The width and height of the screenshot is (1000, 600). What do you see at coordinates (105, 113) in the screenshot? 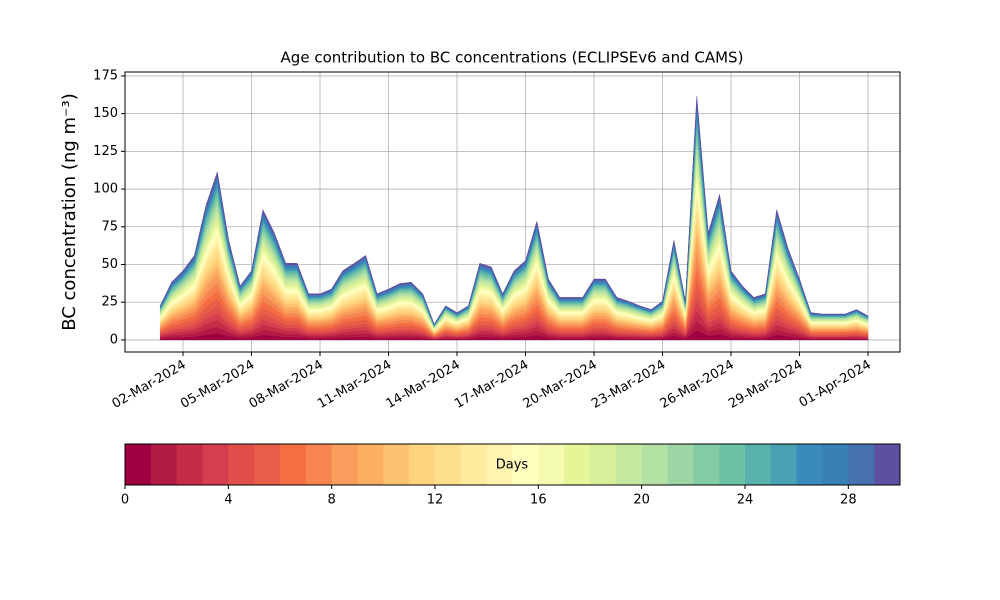
I see `y-tick-label: 150` at bounding box center [105, 113].